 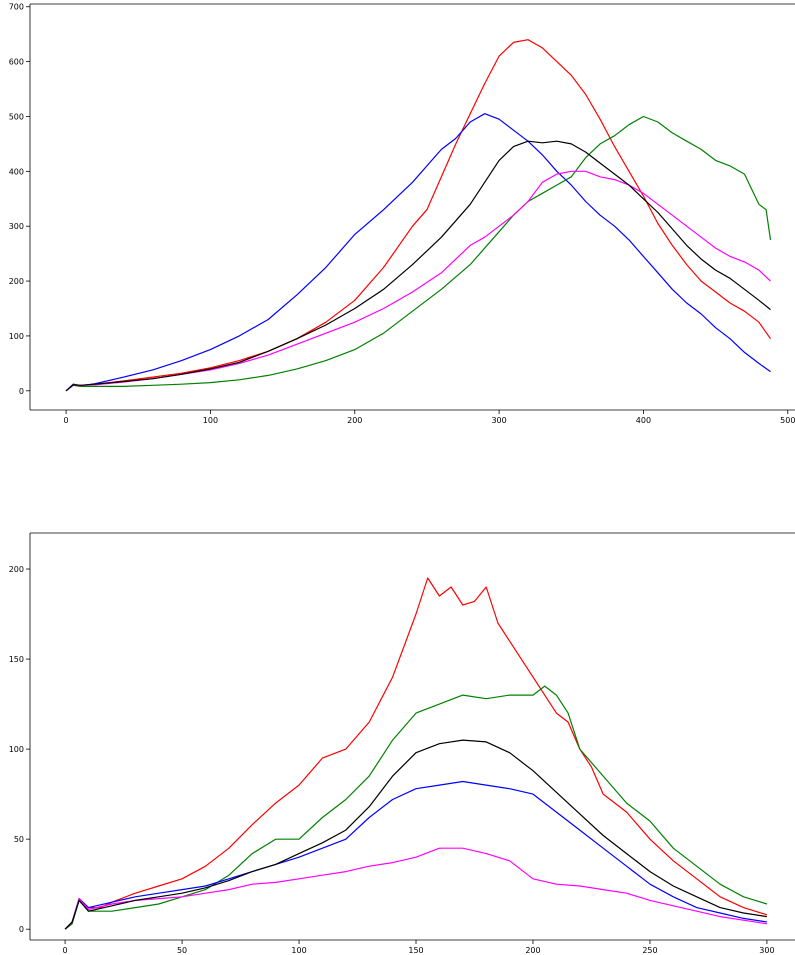 I want to click on y-tick-label: 600, so click(x=16, y=62).